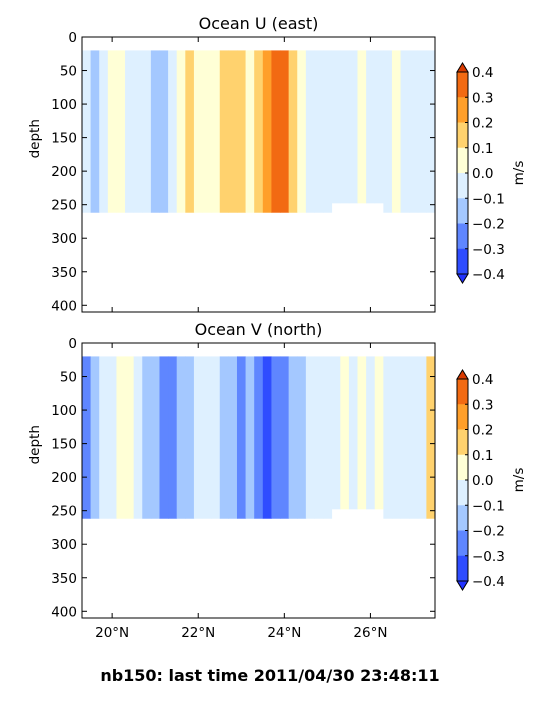 The height and width of the screenshot is (724, 540). I want to click on y-axis-label: depth, so click(35, 444).